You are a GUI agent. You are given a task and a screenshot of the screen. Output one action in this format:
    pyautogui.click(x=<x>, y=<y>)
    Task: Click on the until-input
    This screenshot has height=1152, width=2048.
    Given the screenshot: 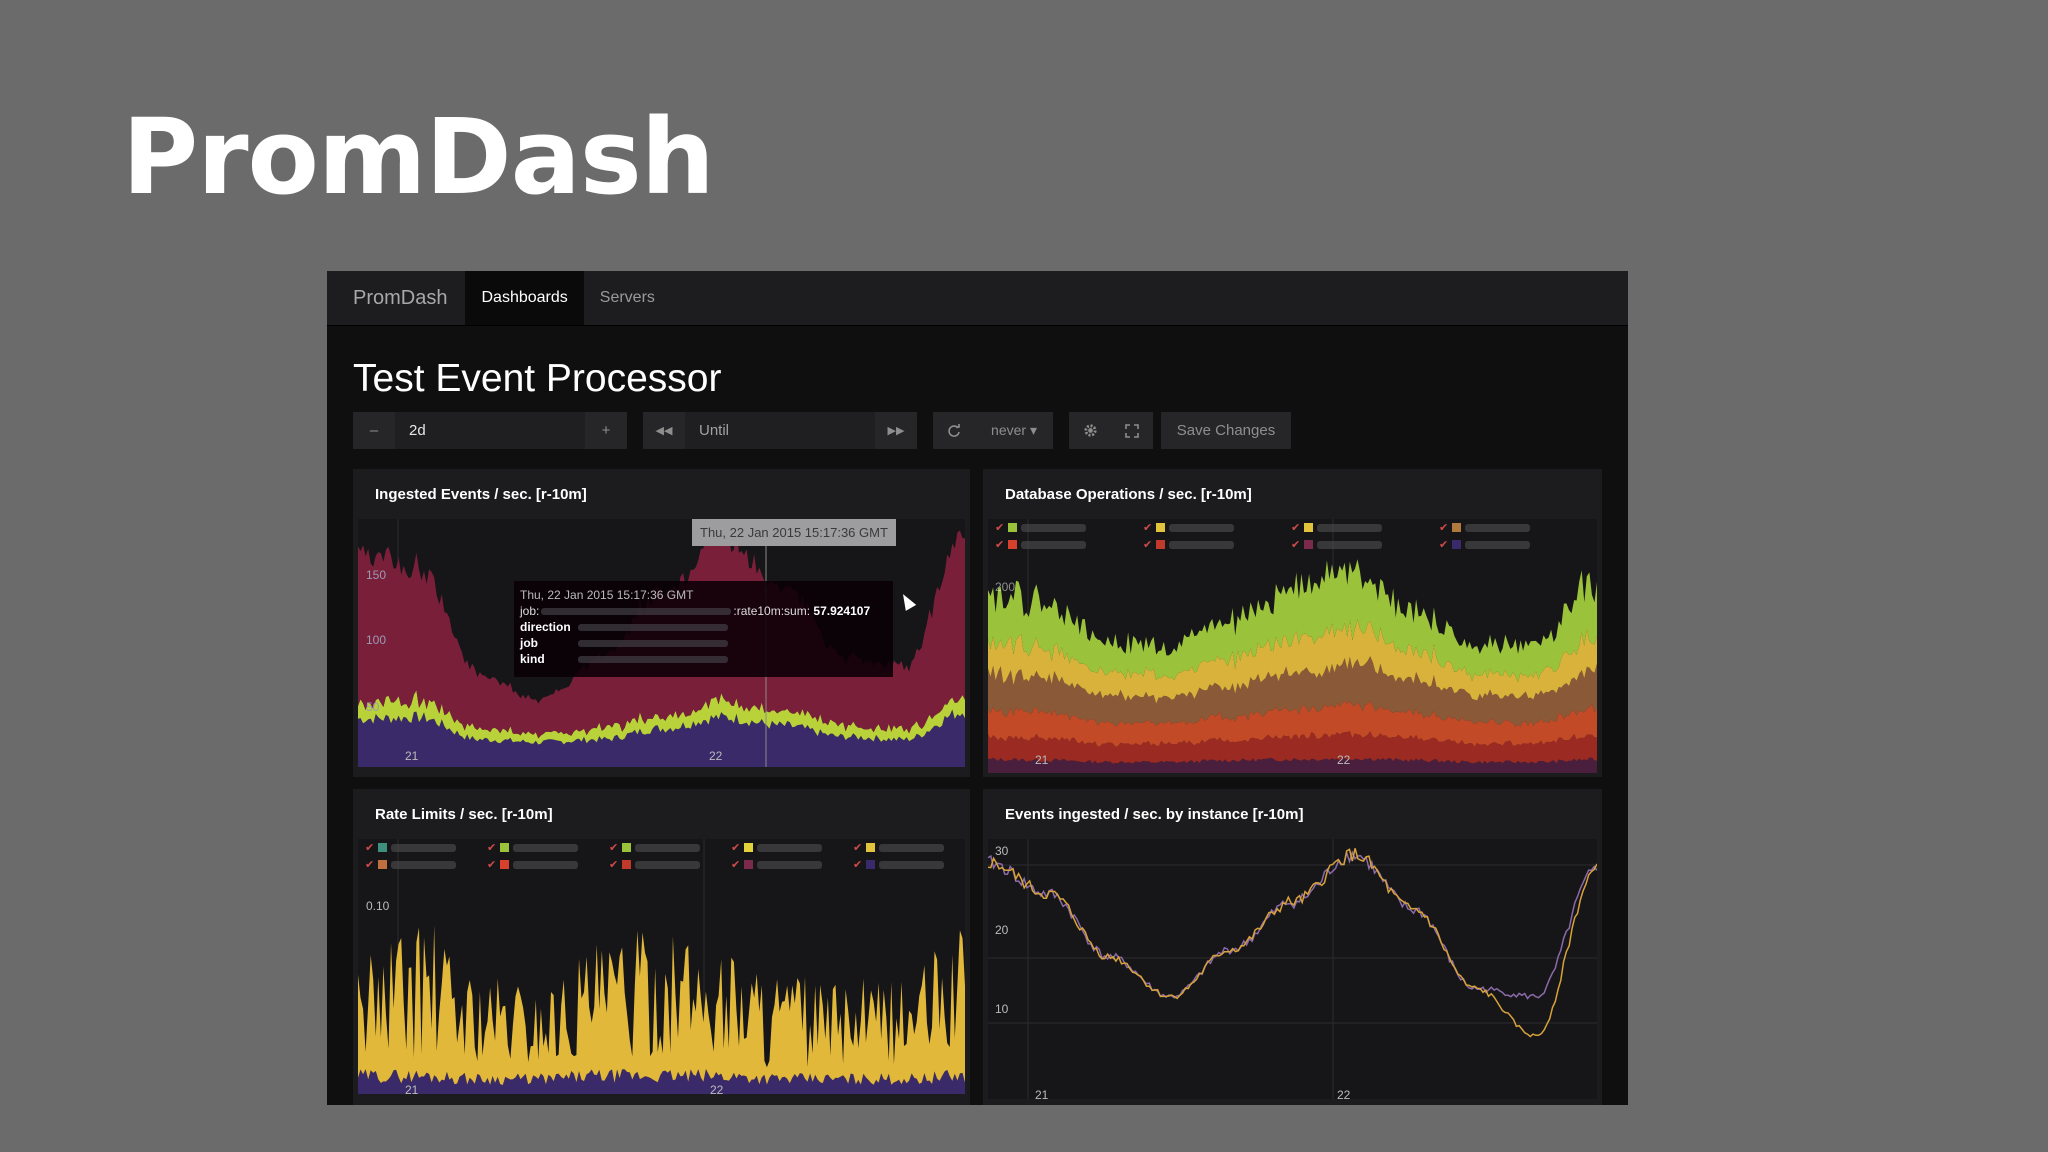 What is the action you would take?
    pyautogui.click(x=780, y=430)
    